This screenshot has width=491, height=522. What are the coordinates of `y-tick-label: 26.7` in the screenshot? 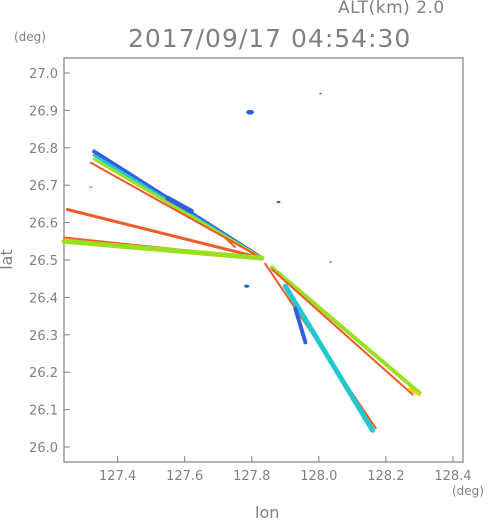 It's located at (43, 186).